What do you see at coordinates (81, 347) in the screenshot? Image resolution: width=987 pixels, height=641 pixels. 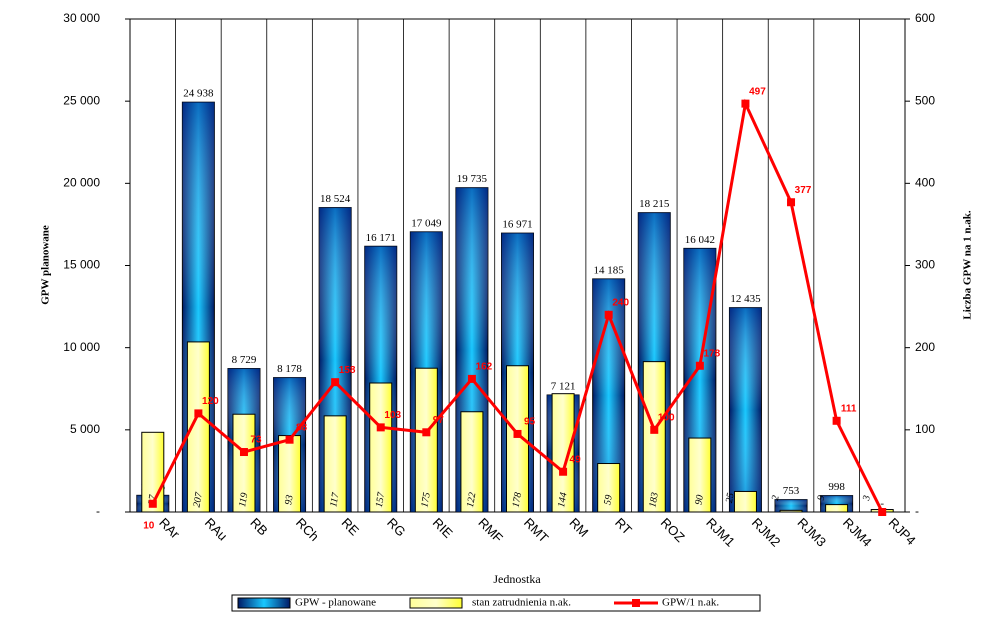 I see `y-tick-label: 10 000` at bounding box center [81, 347].